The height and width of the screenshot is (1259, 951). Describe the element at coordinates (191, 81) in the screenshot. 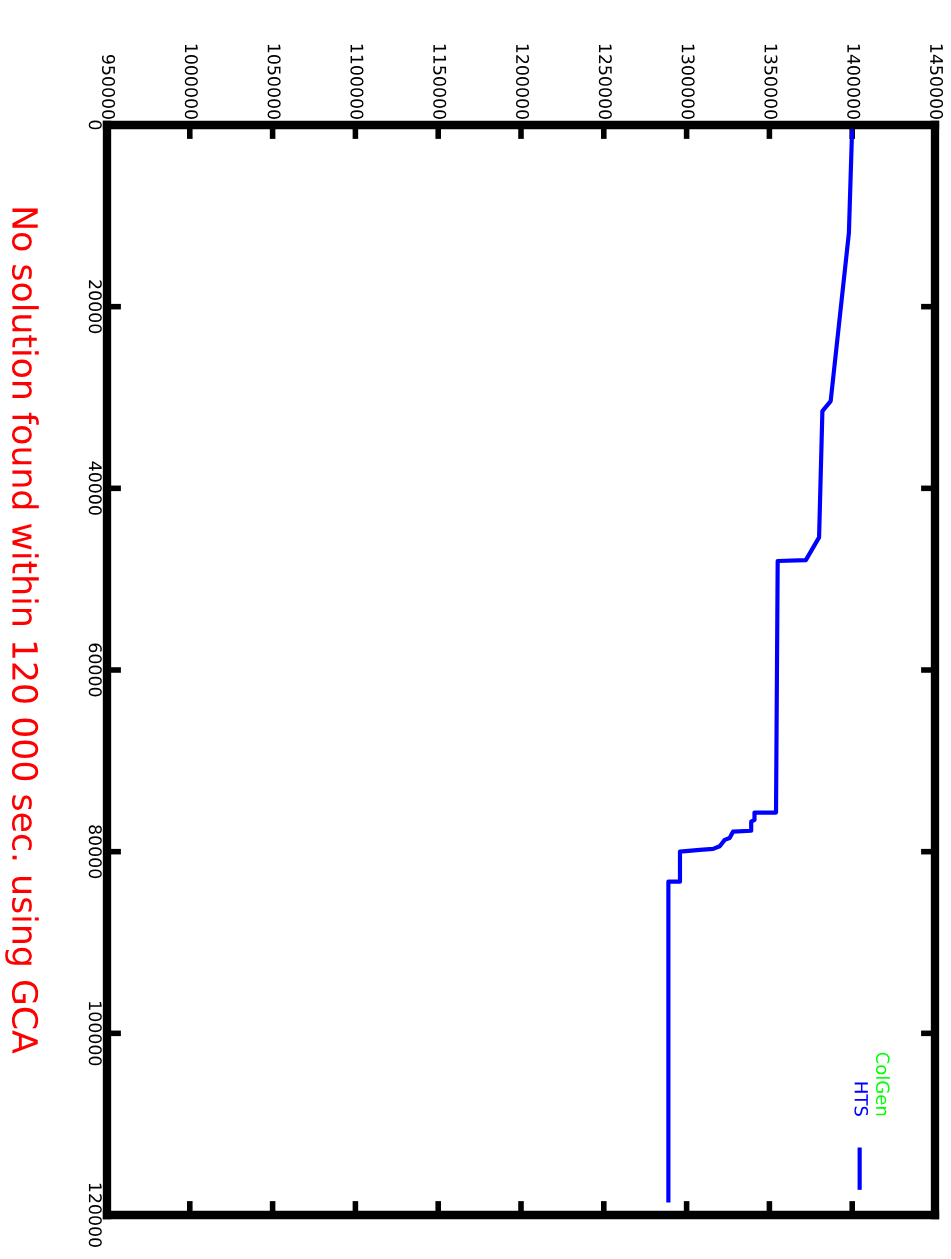

I see `x-tick-label: 1000000` at that location.